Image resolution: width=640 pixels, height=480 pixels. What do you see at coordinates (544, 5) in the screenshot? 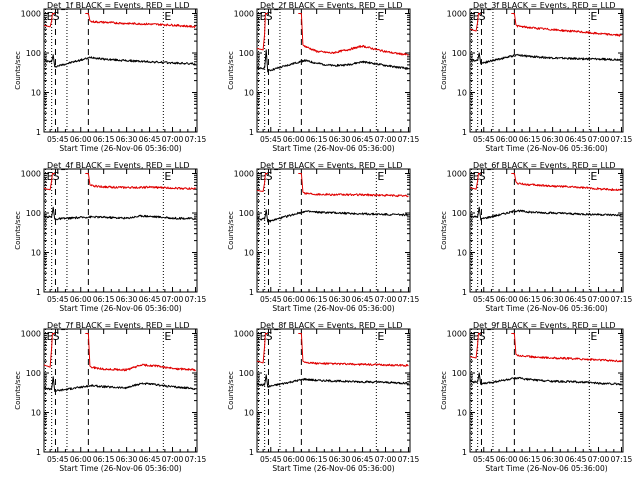
I see `panel-title: Det_3f BLACK = Events, RED = LLD` at bounding box center [544, 5].